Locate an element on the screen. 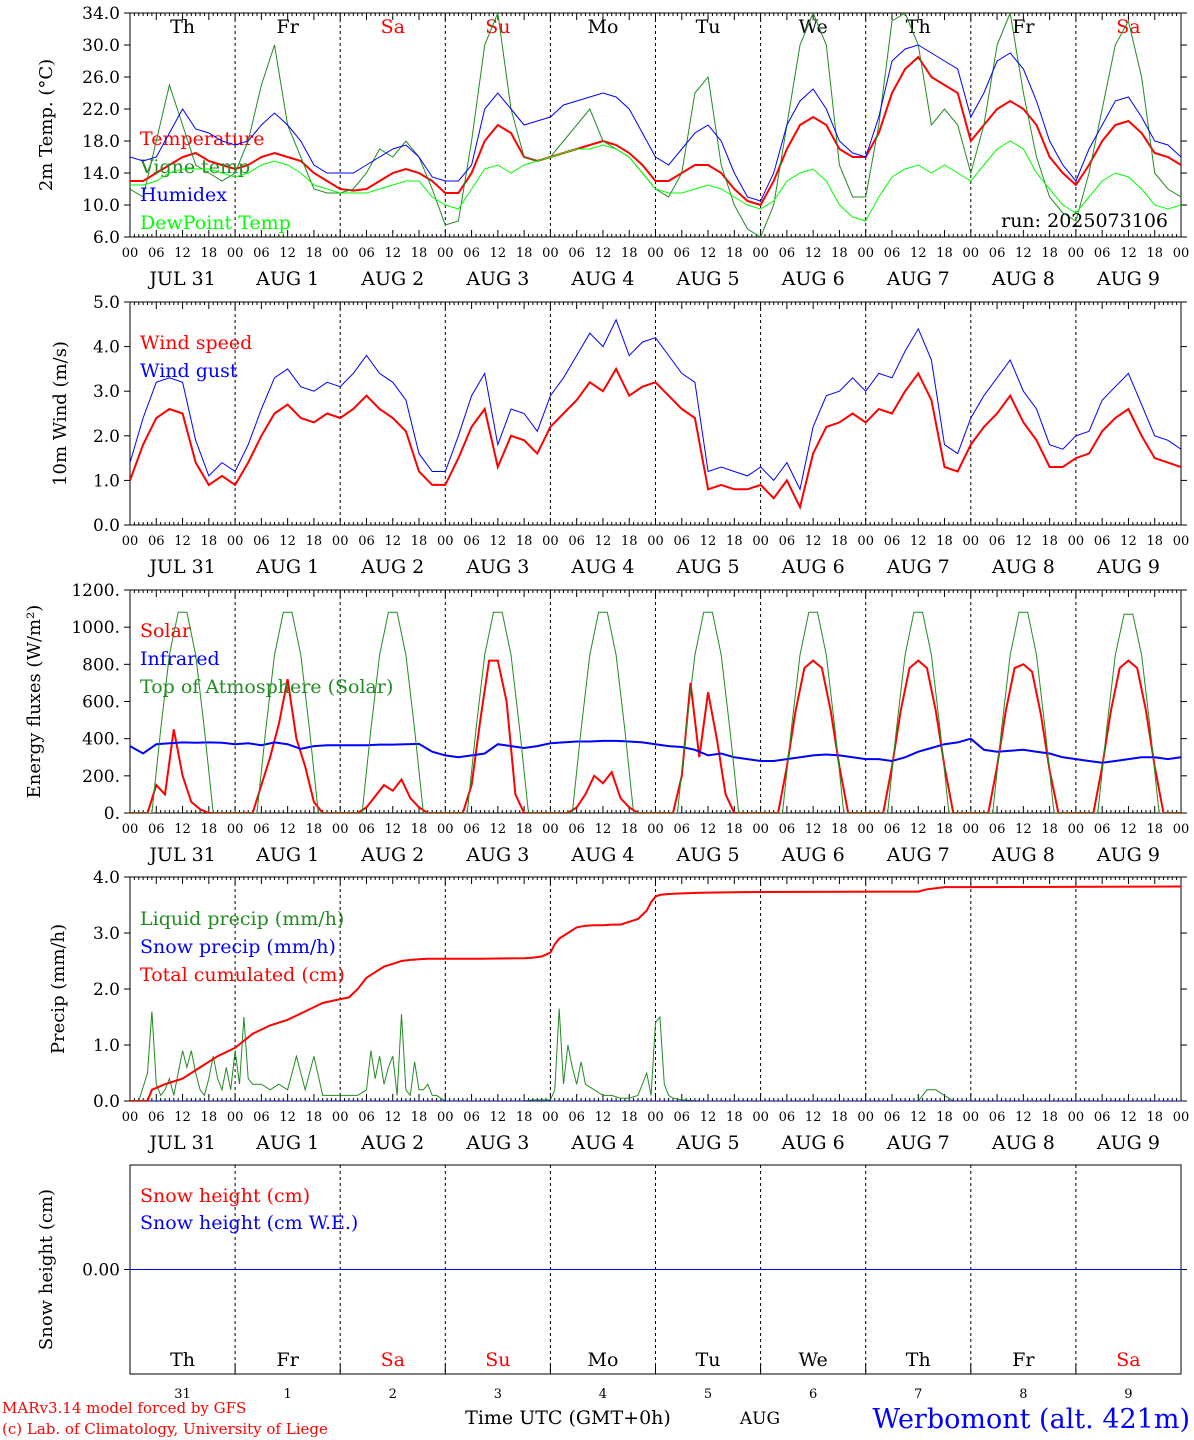  day-number: 7 is located at coordinates (918, 1394).